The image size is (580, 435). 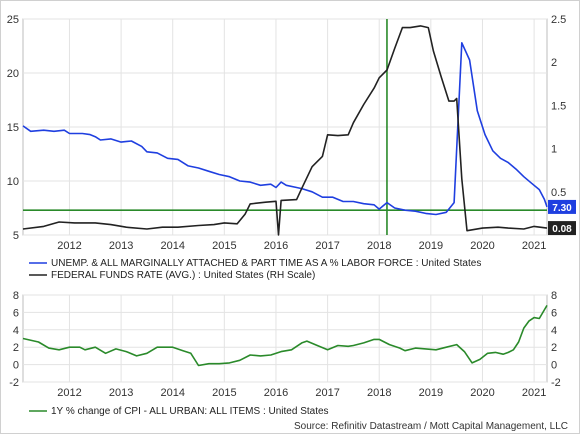 I want to click on bottom-x-tick-label: 2014, so click(x=172, y=393).